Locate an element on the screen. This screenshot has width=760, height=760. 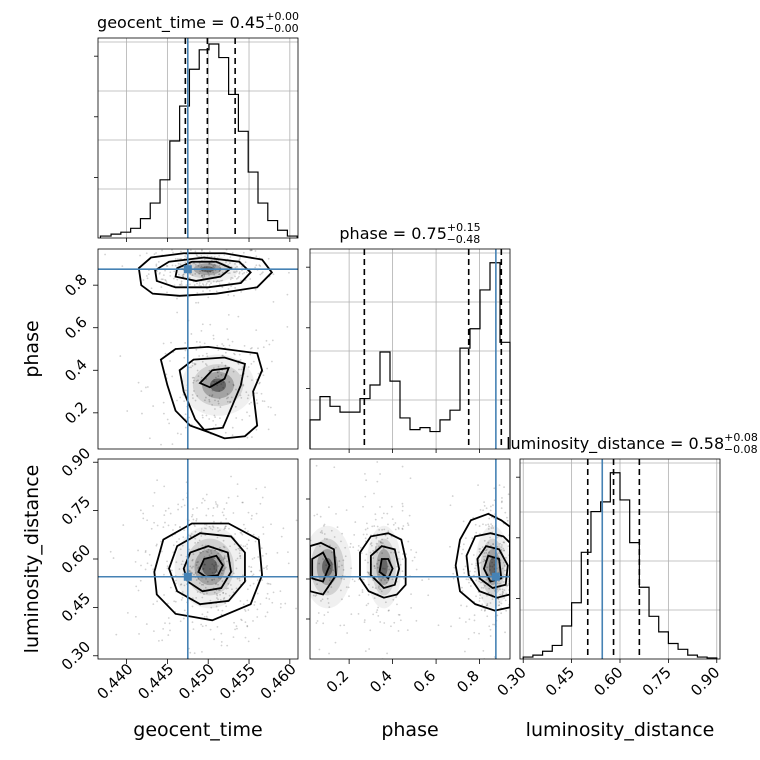
panel-content is located at coordinates (413, 559).